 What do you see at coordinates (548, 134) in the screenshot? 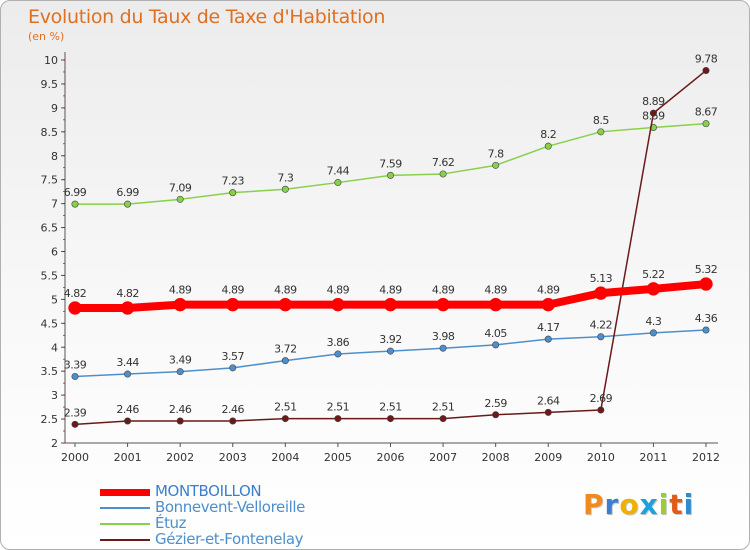
I see `data-label: 8.2` at bounding box center [548, 134].